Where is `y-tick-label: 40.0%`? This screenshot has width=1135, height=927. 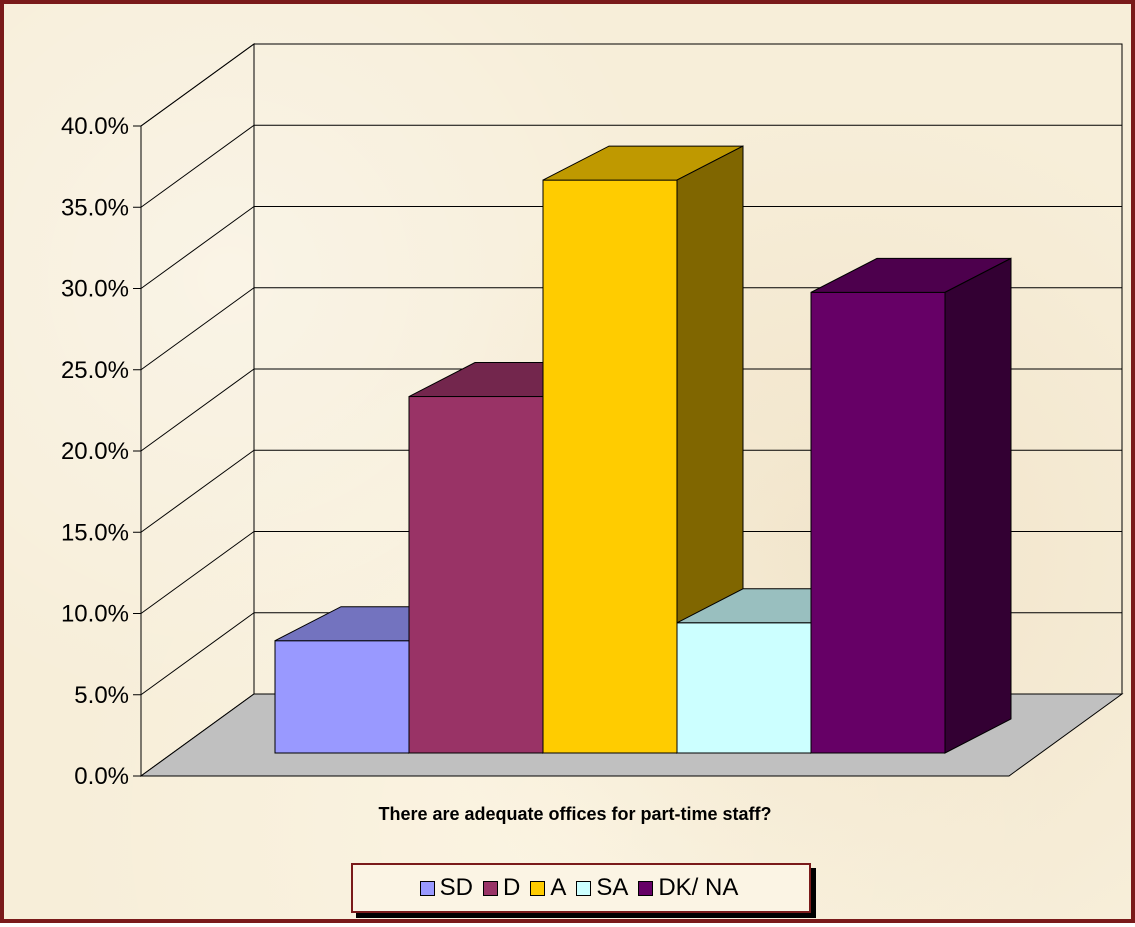
y-tick-label: 40.0% is located at coordinates (95, 126).